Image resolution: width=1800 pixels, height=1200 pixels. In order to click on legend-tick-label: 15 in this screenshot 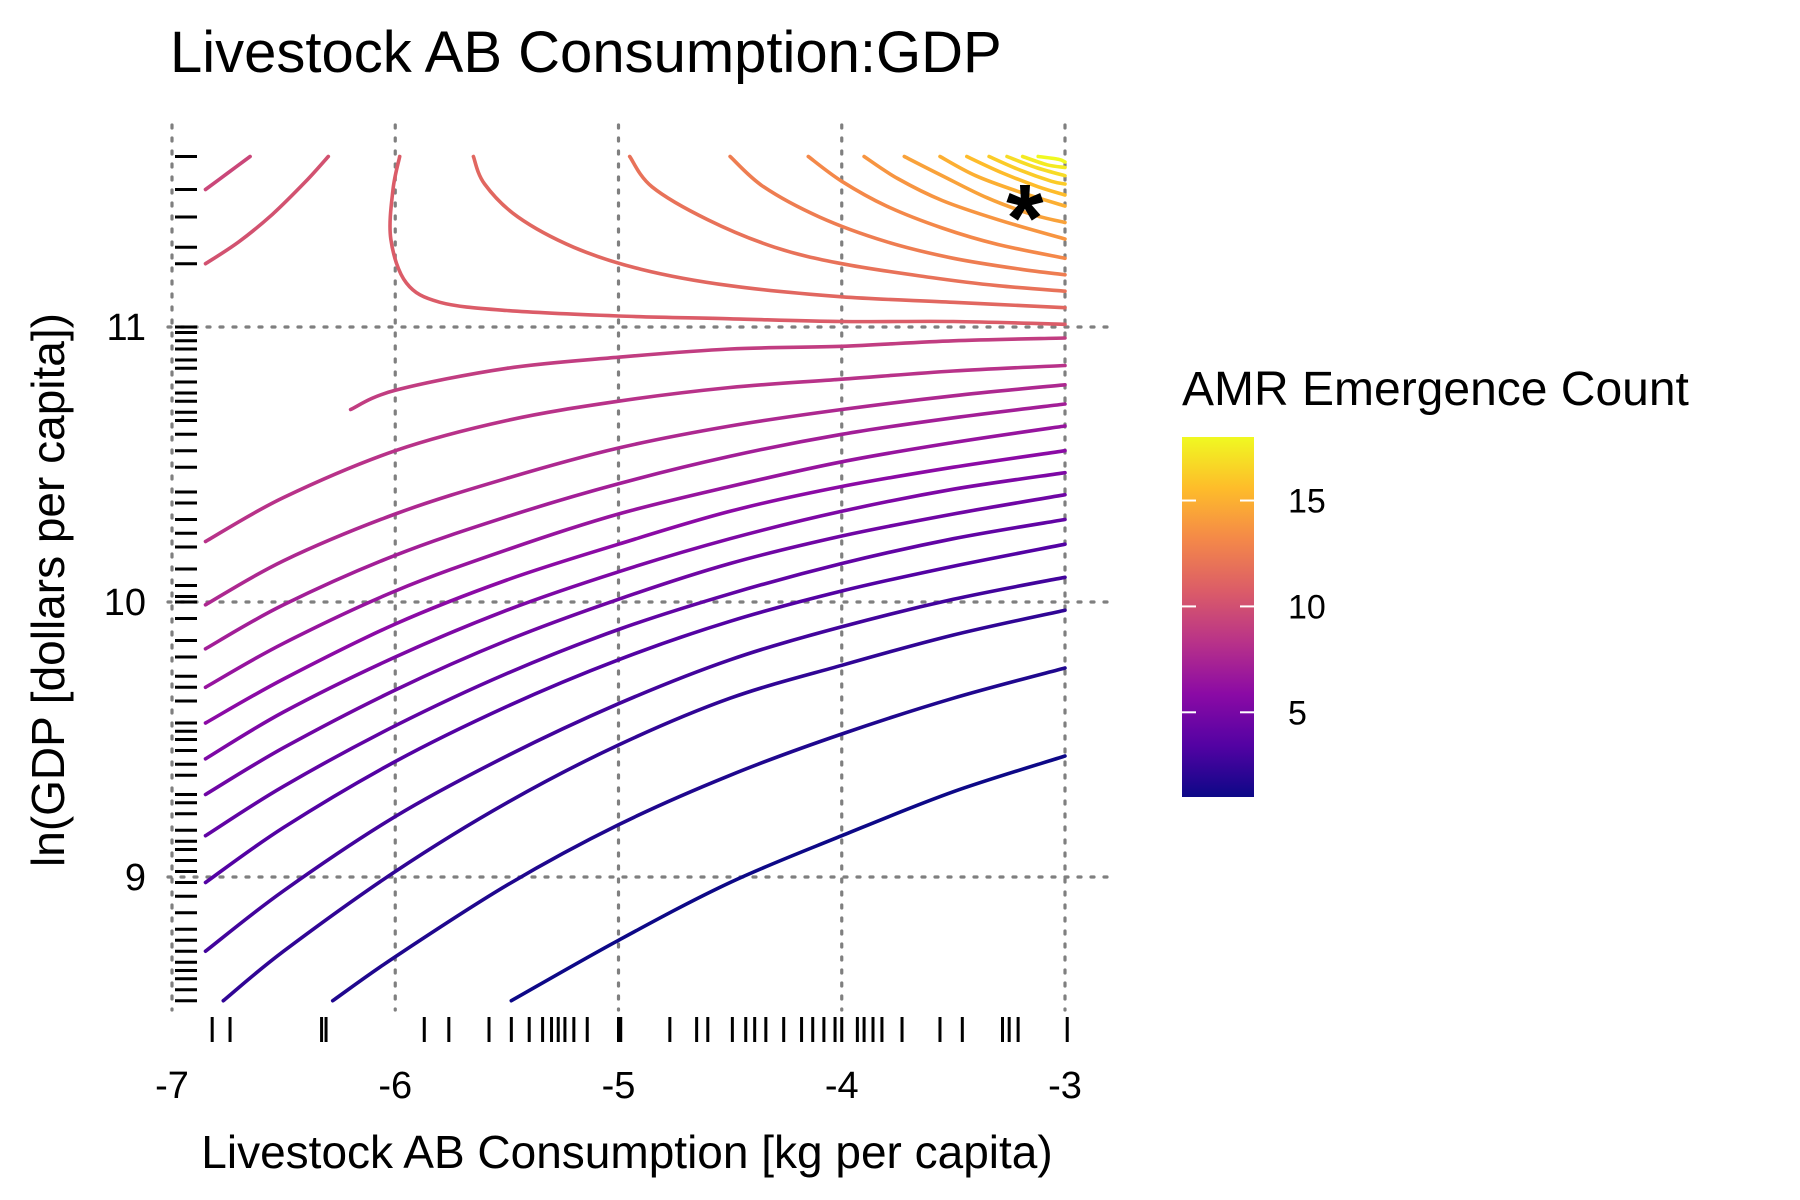, I will do `click(1307, 502)`.